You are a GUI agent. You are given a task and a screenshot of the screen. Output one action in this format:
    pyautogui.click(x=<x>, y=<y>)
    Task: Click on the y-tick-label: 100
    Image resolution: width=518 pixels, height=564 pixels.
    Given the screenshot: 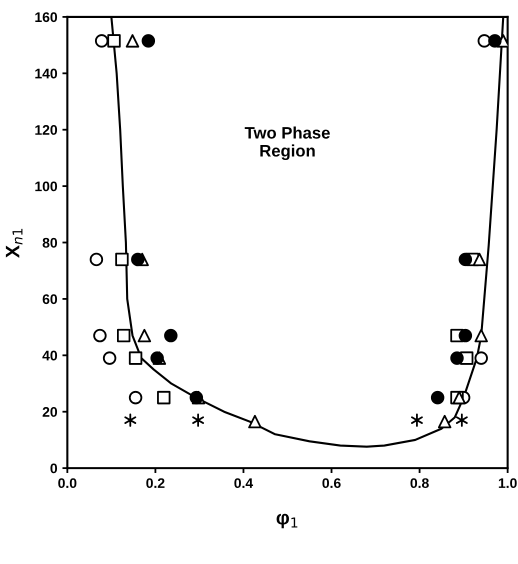 What is the action you would take?
    pyautogui.click(x=46, y=186)
    